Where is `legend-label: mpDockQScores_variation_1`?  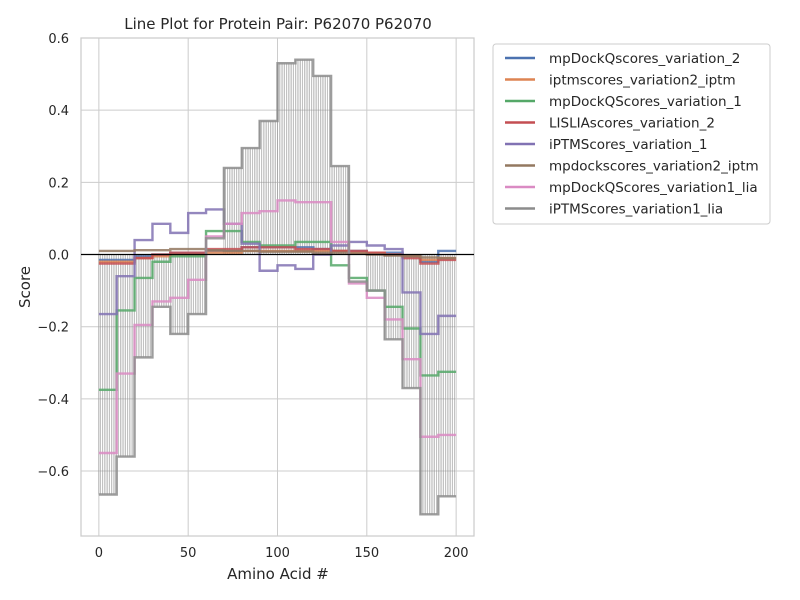
legend-label: mpDockQScores_variation_1 is located at coordinates (645, 102).